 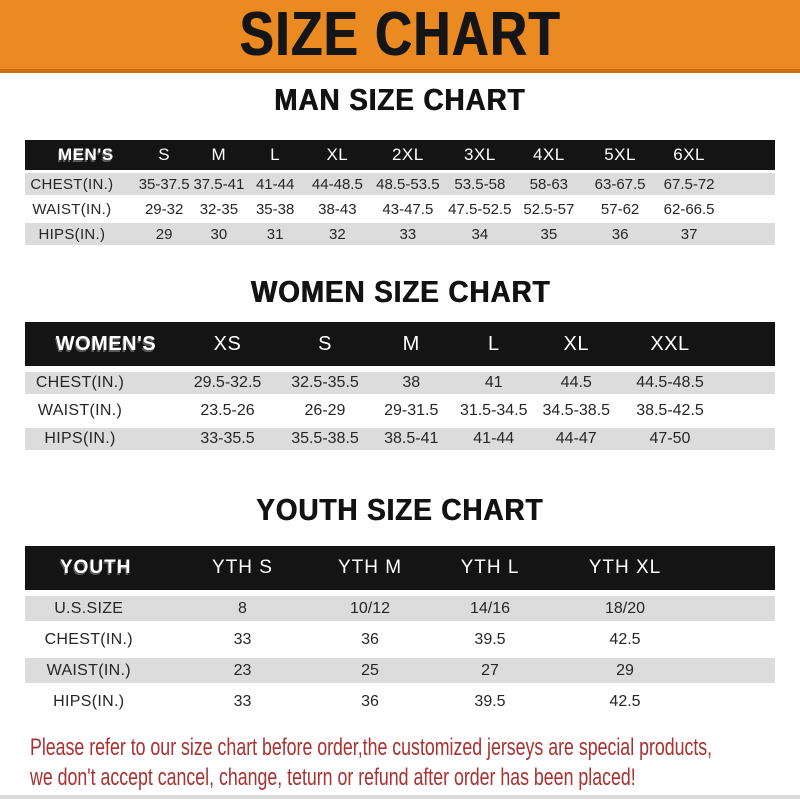 What do you see at coordinates (490, 608) in the screenshot?
I see `measure-cell: 14/16` at bounding box center [490, 608].